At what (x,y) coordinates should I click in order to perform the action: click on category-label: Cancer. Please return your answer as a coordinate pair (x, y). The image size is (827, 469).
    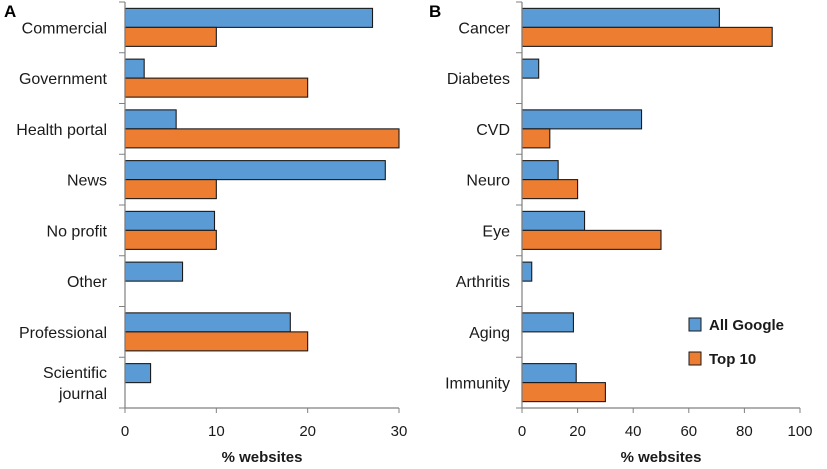
    Looking at the image, I should click on (484, 28).